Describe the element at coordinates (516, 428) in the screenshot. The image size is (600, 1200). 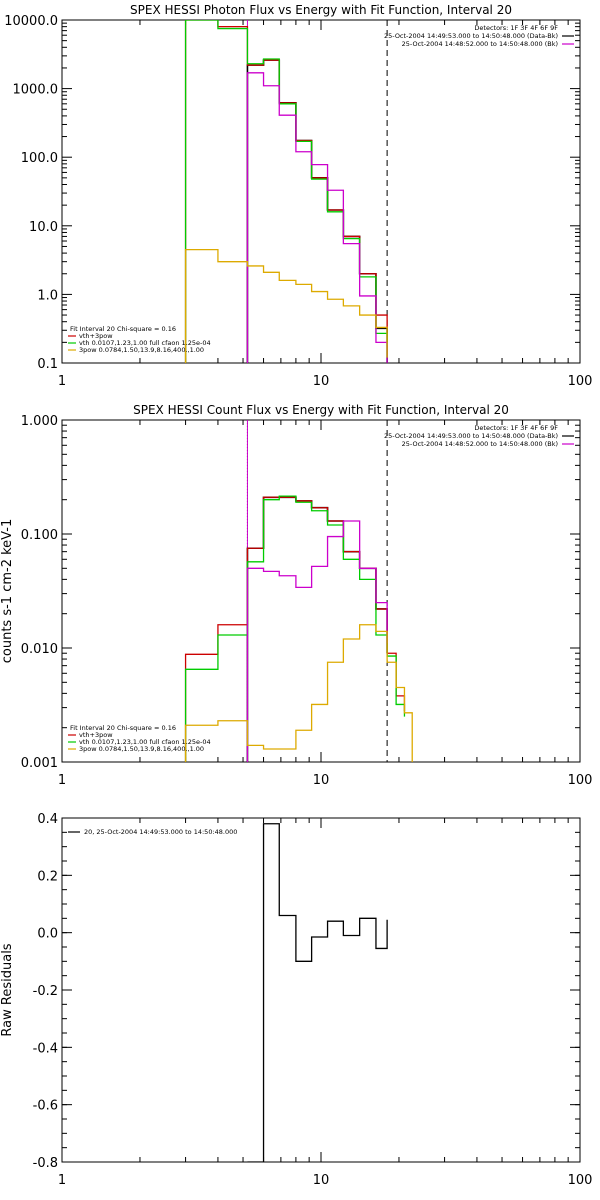
I see `header-text-1: Detectors: 1F 3F 4F 6F 9F` at that location.